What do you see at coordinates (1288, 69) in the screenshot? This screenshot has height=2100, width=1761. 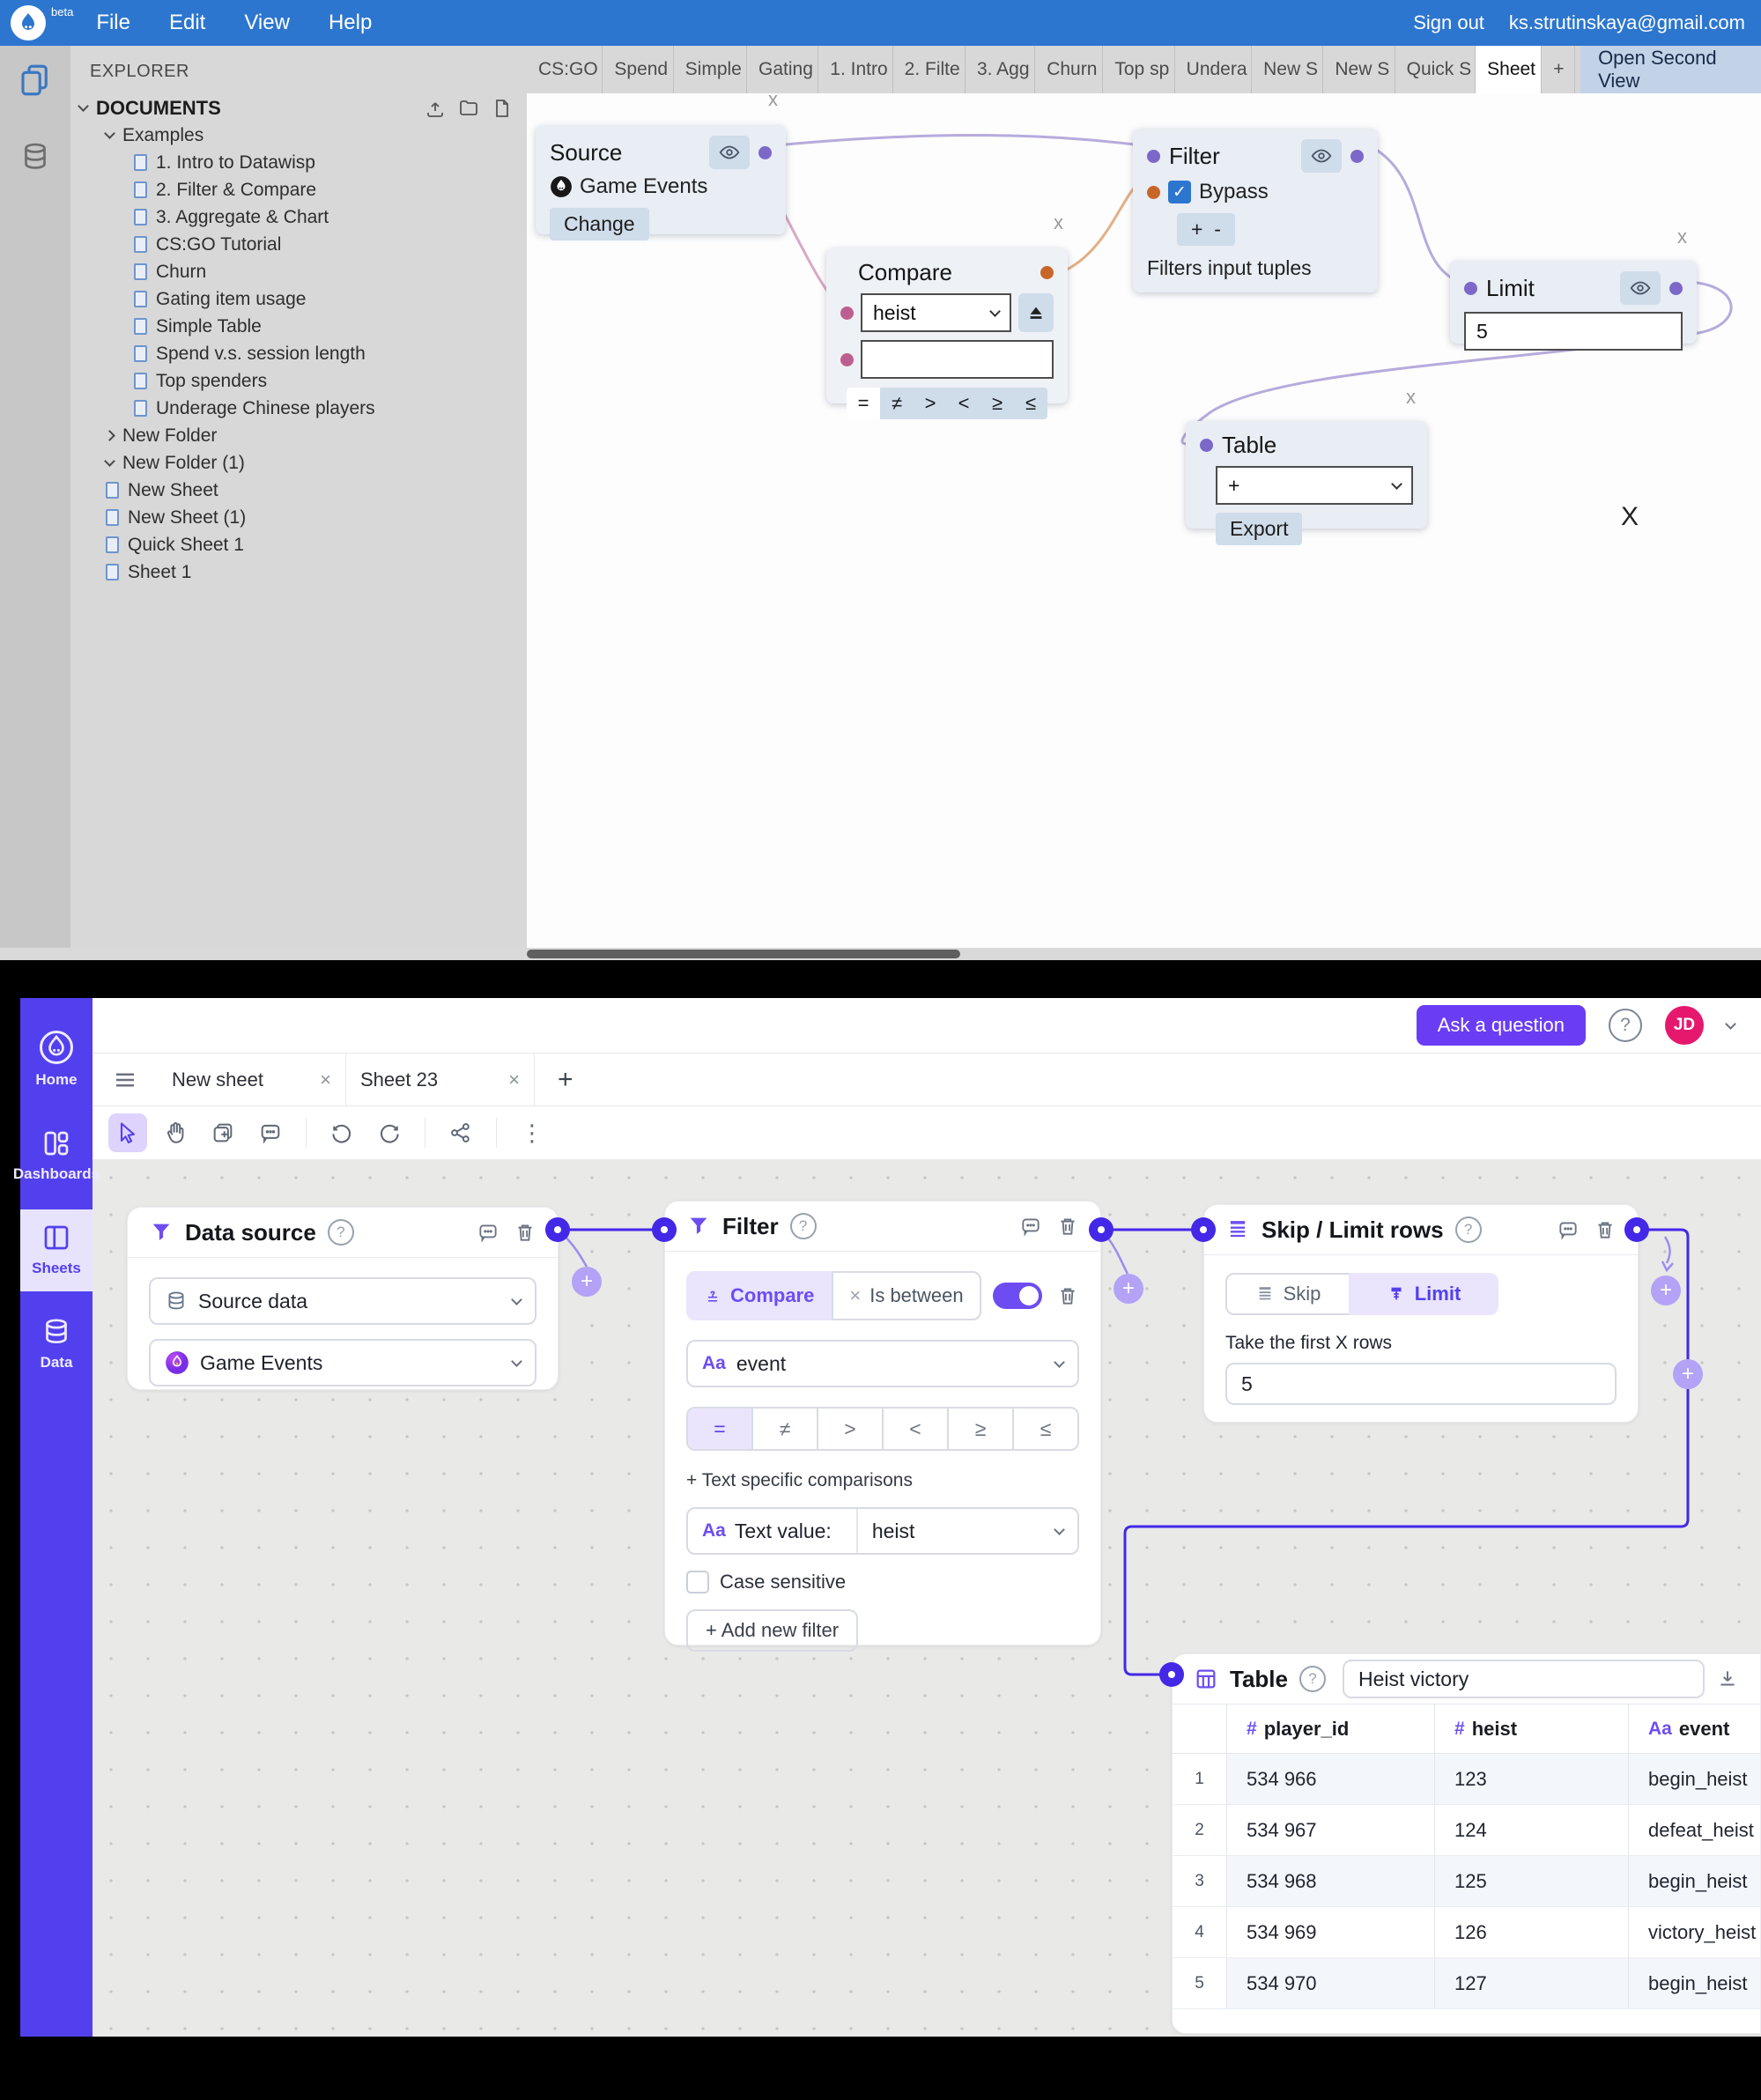 I see `tab: New S` at bounding box center [1288, 69].